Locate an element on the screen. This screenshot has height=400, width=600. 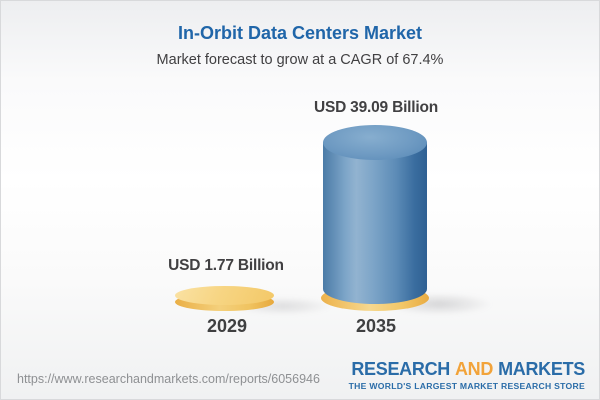
category-label-2029: 2029 is located at coordinates (227, 326).